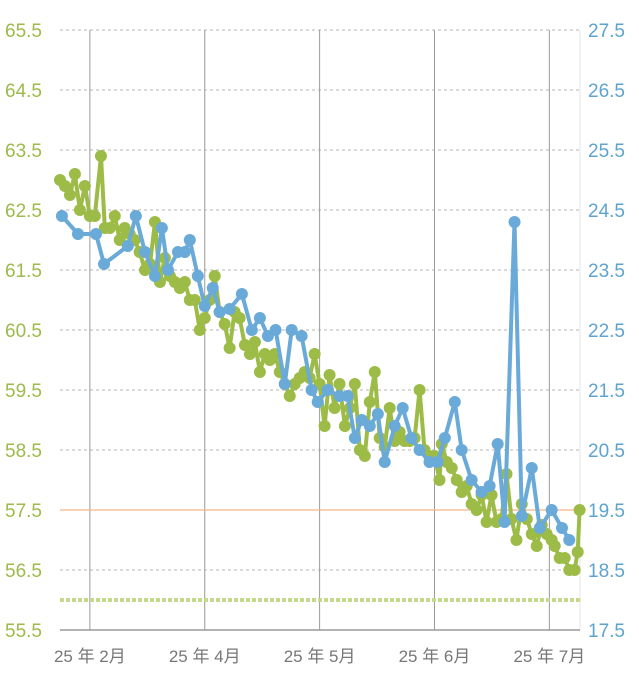 Image resolution: width=639 pixels, height=678 pixels. Describe the element at coordinates (23, 511) in the screenshot. I see `y-left-tick-label: 57.5` at that location.